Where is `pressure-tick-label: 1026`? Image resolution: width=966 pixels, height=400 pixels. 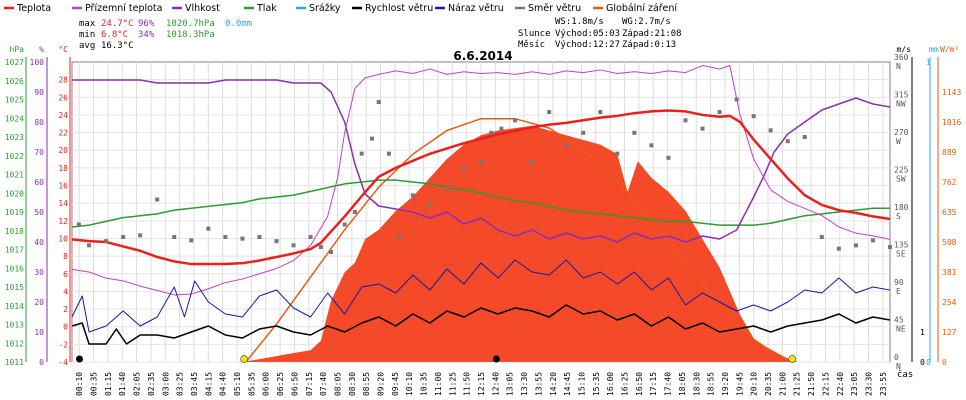
pressure-tick-label: 1026 is located at coordinates (14, 81).